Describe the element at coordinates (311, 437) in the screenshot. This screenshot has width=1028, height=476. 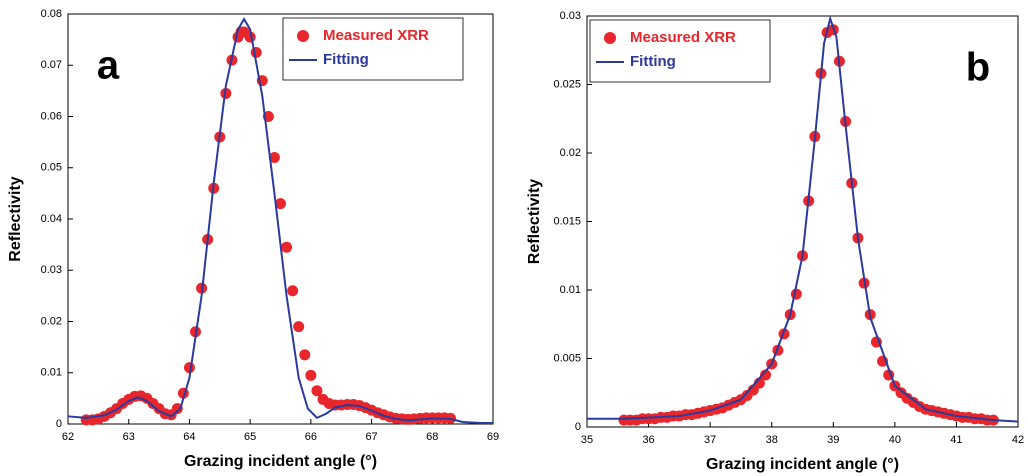
I see `x-tick-label: 66` at that location.